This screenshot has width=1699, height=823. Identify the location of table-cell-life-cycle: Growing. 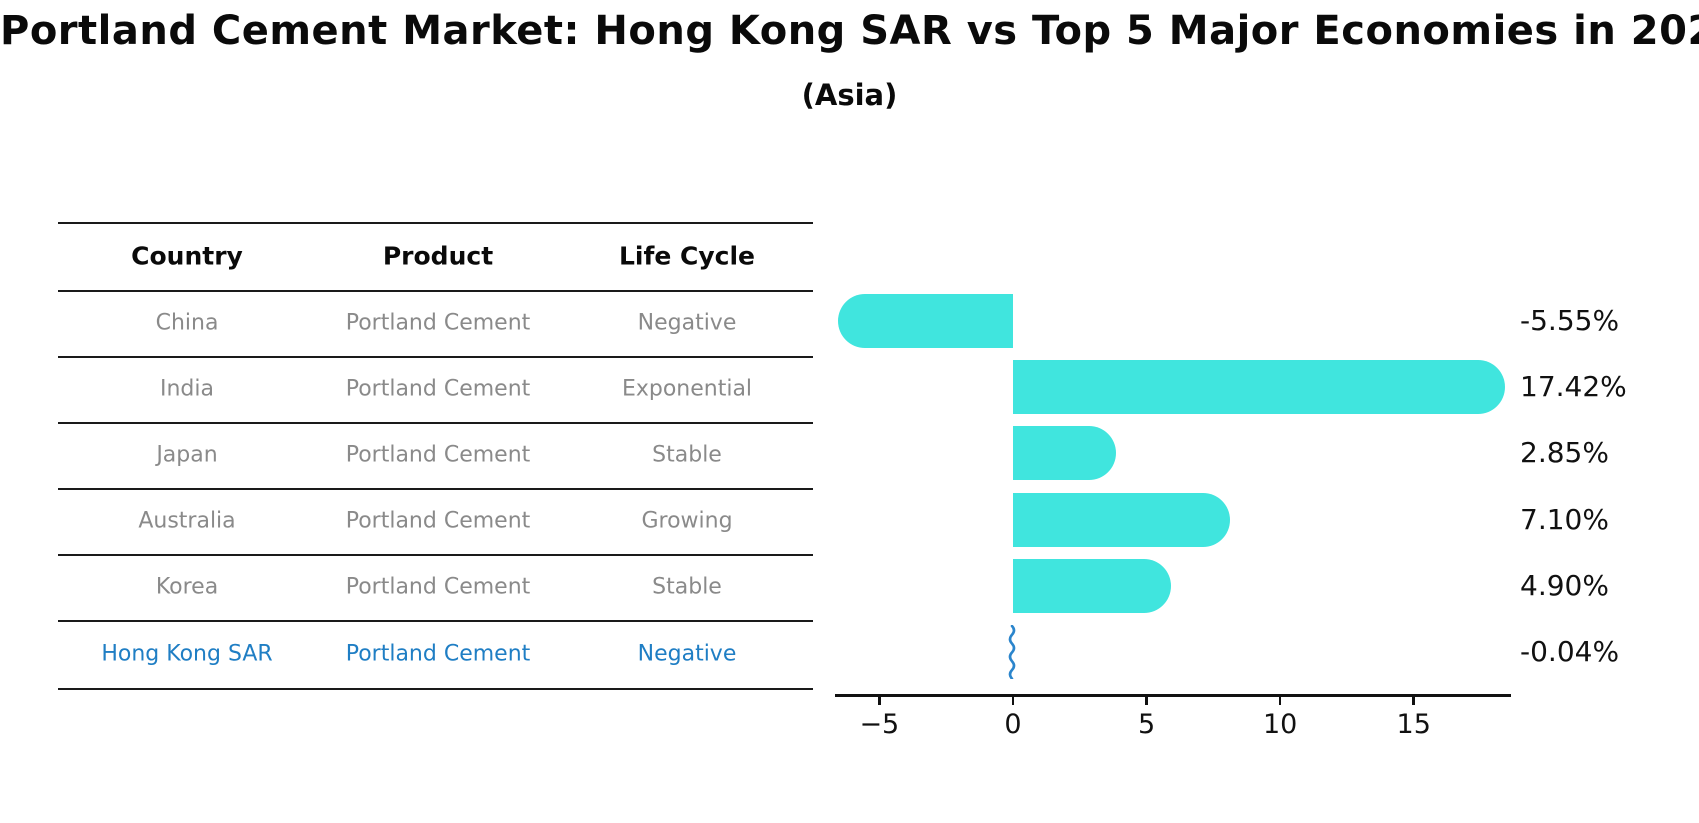
(687, 521).